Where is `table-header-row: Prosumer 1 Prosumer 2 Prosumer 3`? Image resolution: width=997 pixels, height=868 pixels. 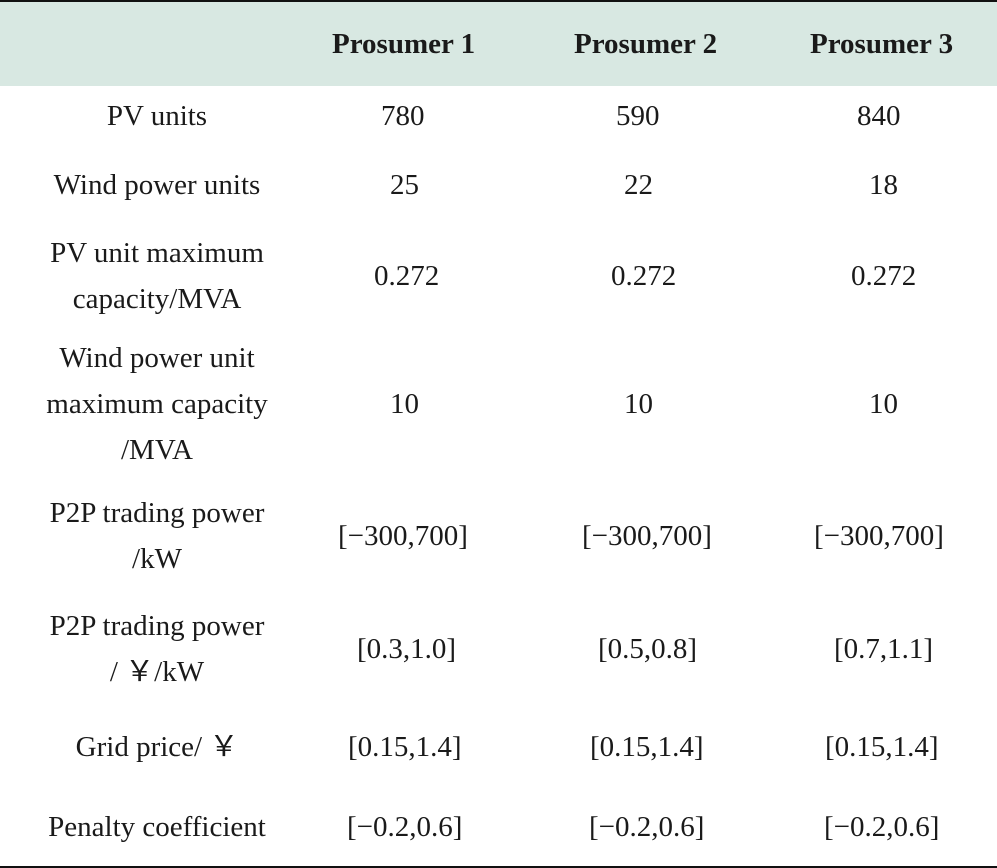 table-header-row: Prosumer 1 Prosumer 2 Prosumer 3 is located at coordinates (498, 43).